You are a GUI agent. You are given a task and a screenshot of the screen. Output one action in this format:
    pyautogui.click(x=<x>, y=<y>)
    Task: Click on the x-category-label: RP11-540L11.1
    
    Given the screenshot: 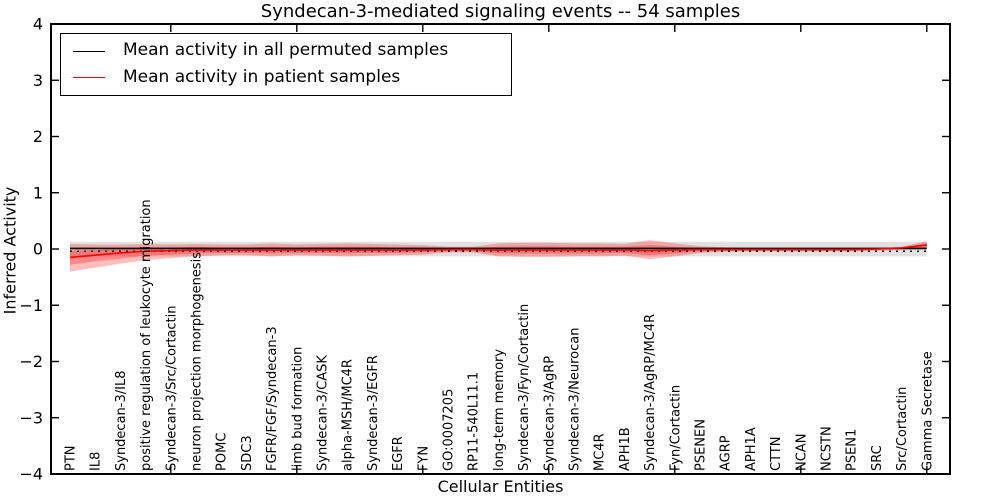 What is the action you would take?
    pyautogui.click(x=474, y=421)
    